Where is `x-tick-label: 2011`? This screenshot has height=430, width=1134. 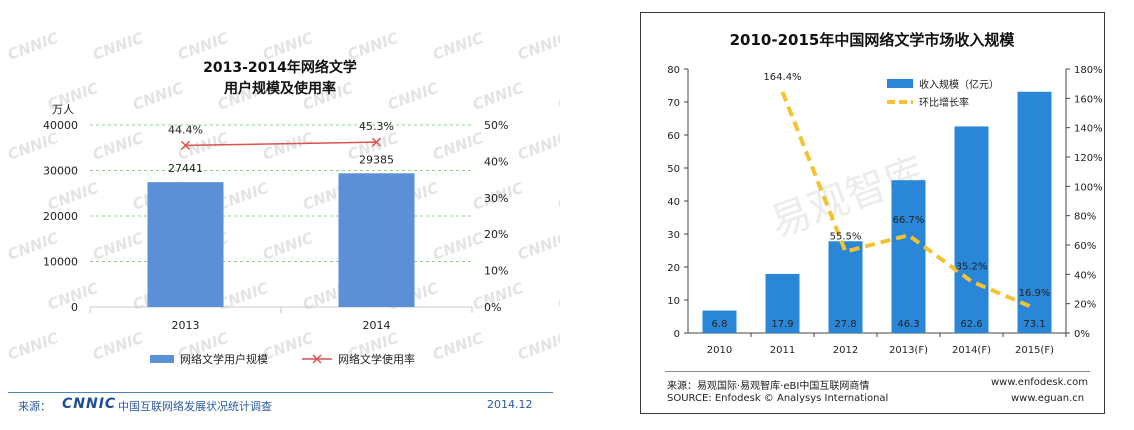 x-tick-label: 2011 is located at coordinates (782, 350).